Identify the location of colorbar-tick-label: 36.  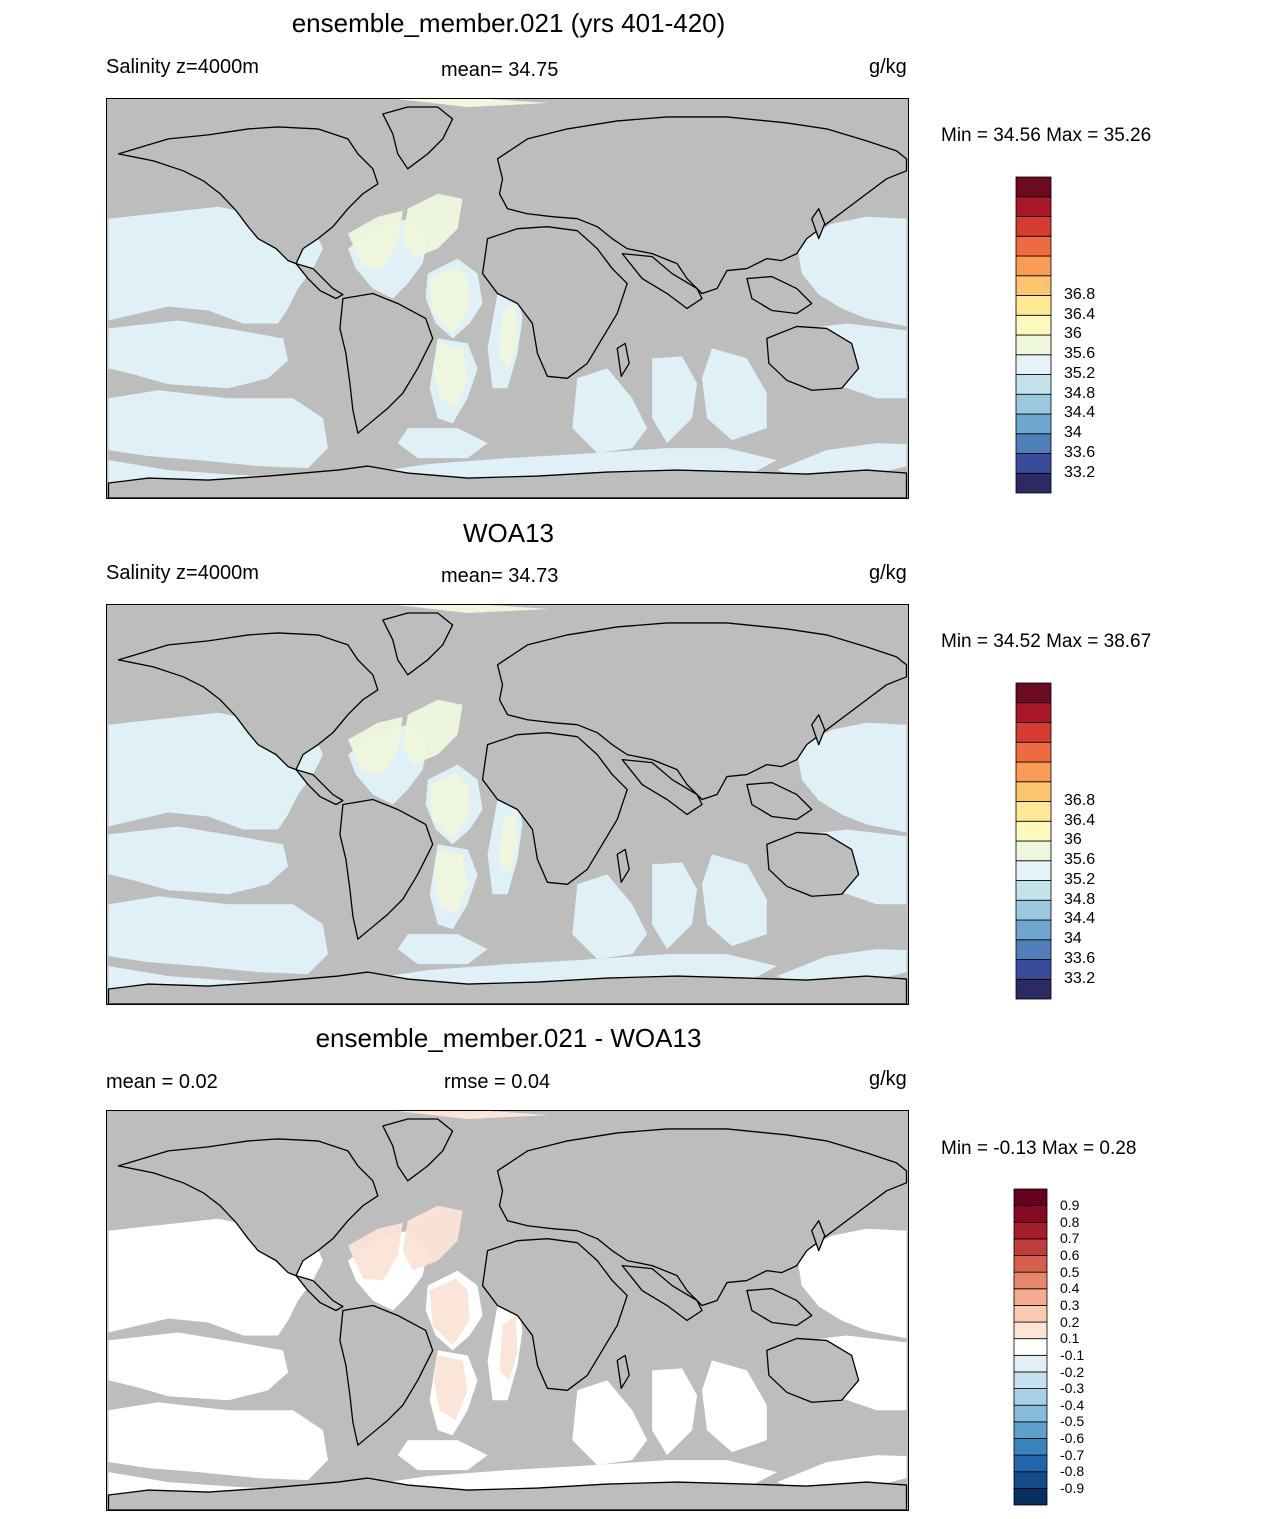
(1073, 334).